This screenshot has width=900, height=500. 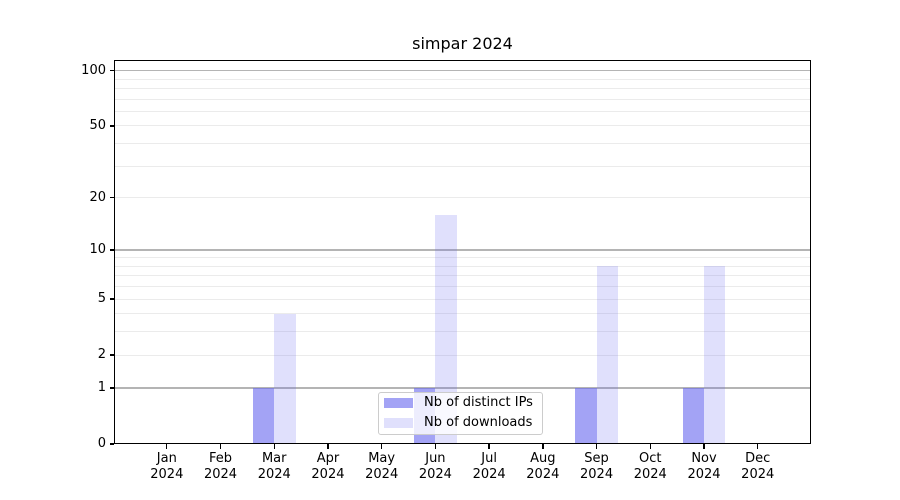 I want to click on legend-label-downloads: Nb of downloads, so click(x=478, y=422).